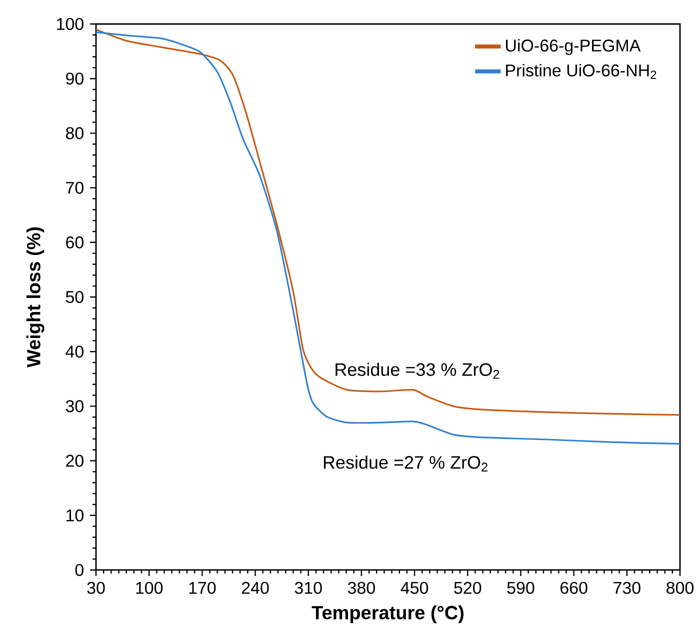 The height and width of the screenshot is (644, 696). Describe the element at coordinates (361, 588) in the screenshot. I see `x-tick-label: 380` at that location.